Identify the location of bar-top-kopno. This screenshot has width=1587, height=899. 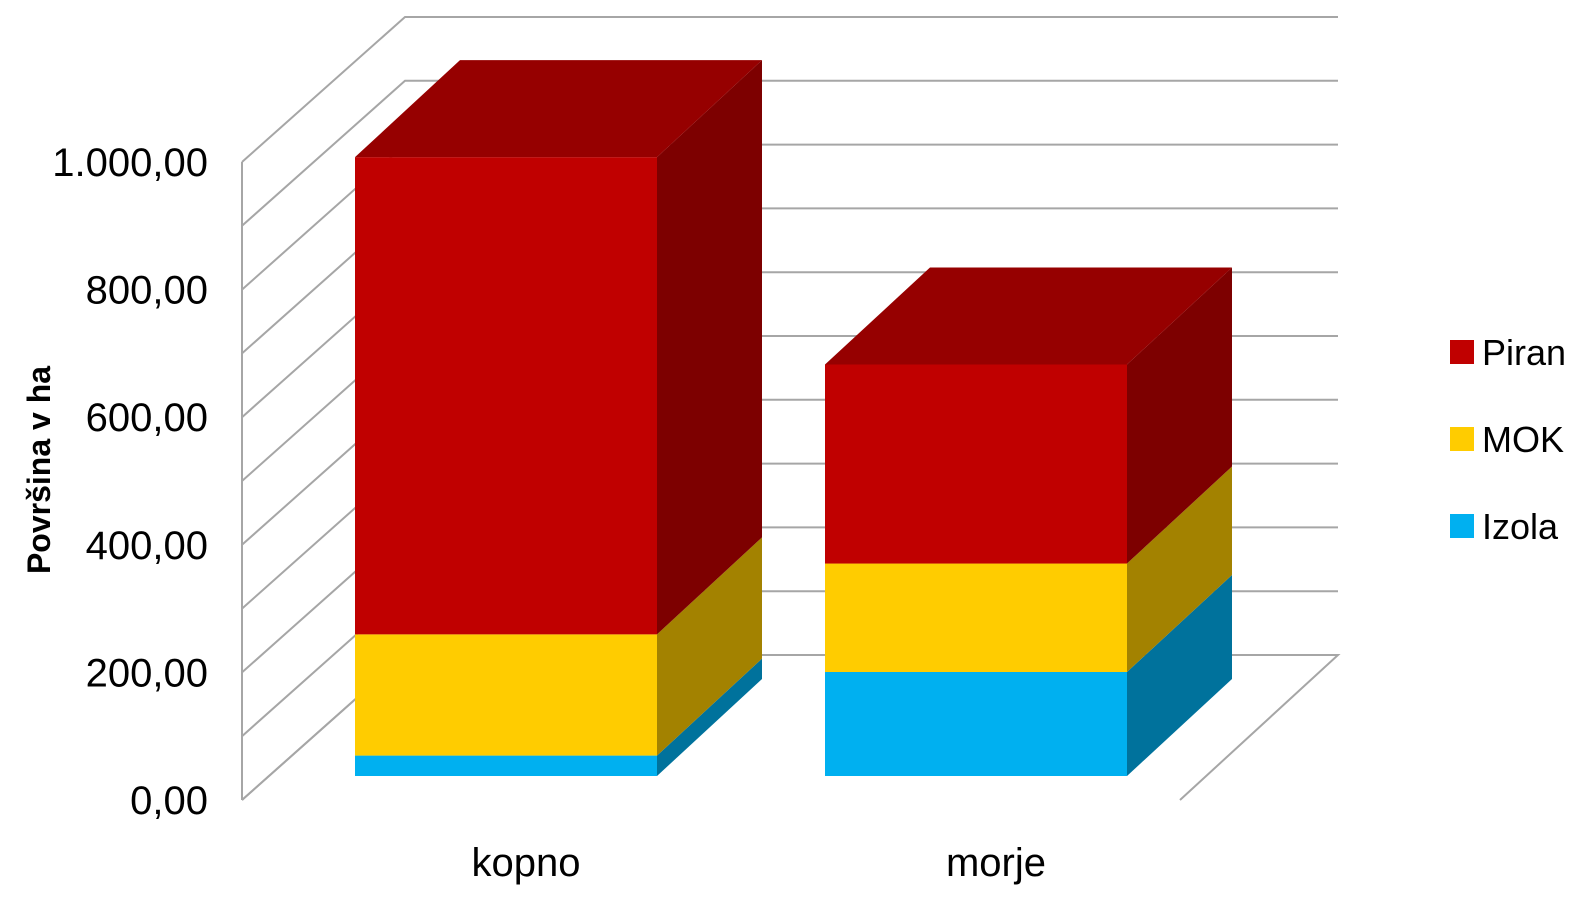
(558, 109).